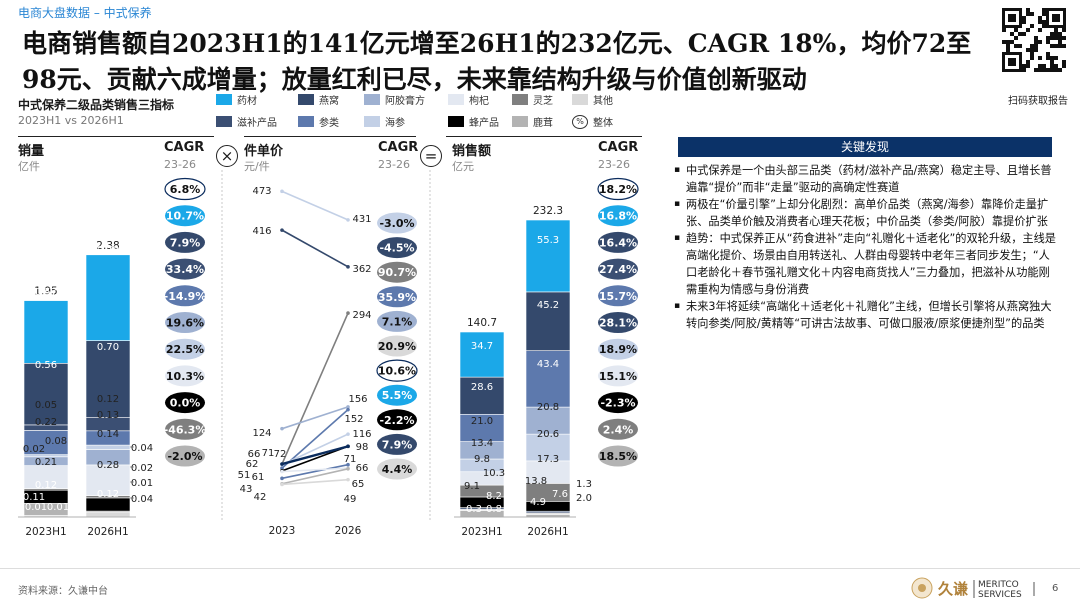 This screenshot has width=1080, height=608. What do you see at coordinates (185, 216) in the screenshot?
I see `cagr-label: 10.7%` at bounding box center [185, 216].